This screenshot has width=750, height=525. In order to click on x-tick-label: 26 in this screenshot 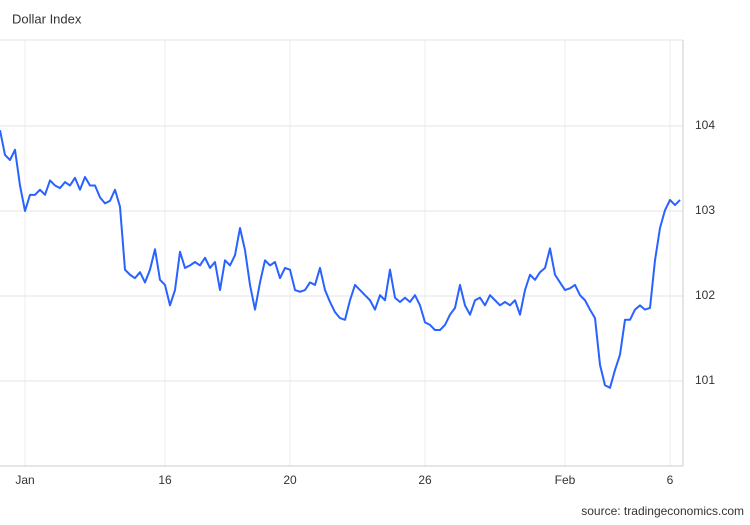, I will do `click(425, 480)`.